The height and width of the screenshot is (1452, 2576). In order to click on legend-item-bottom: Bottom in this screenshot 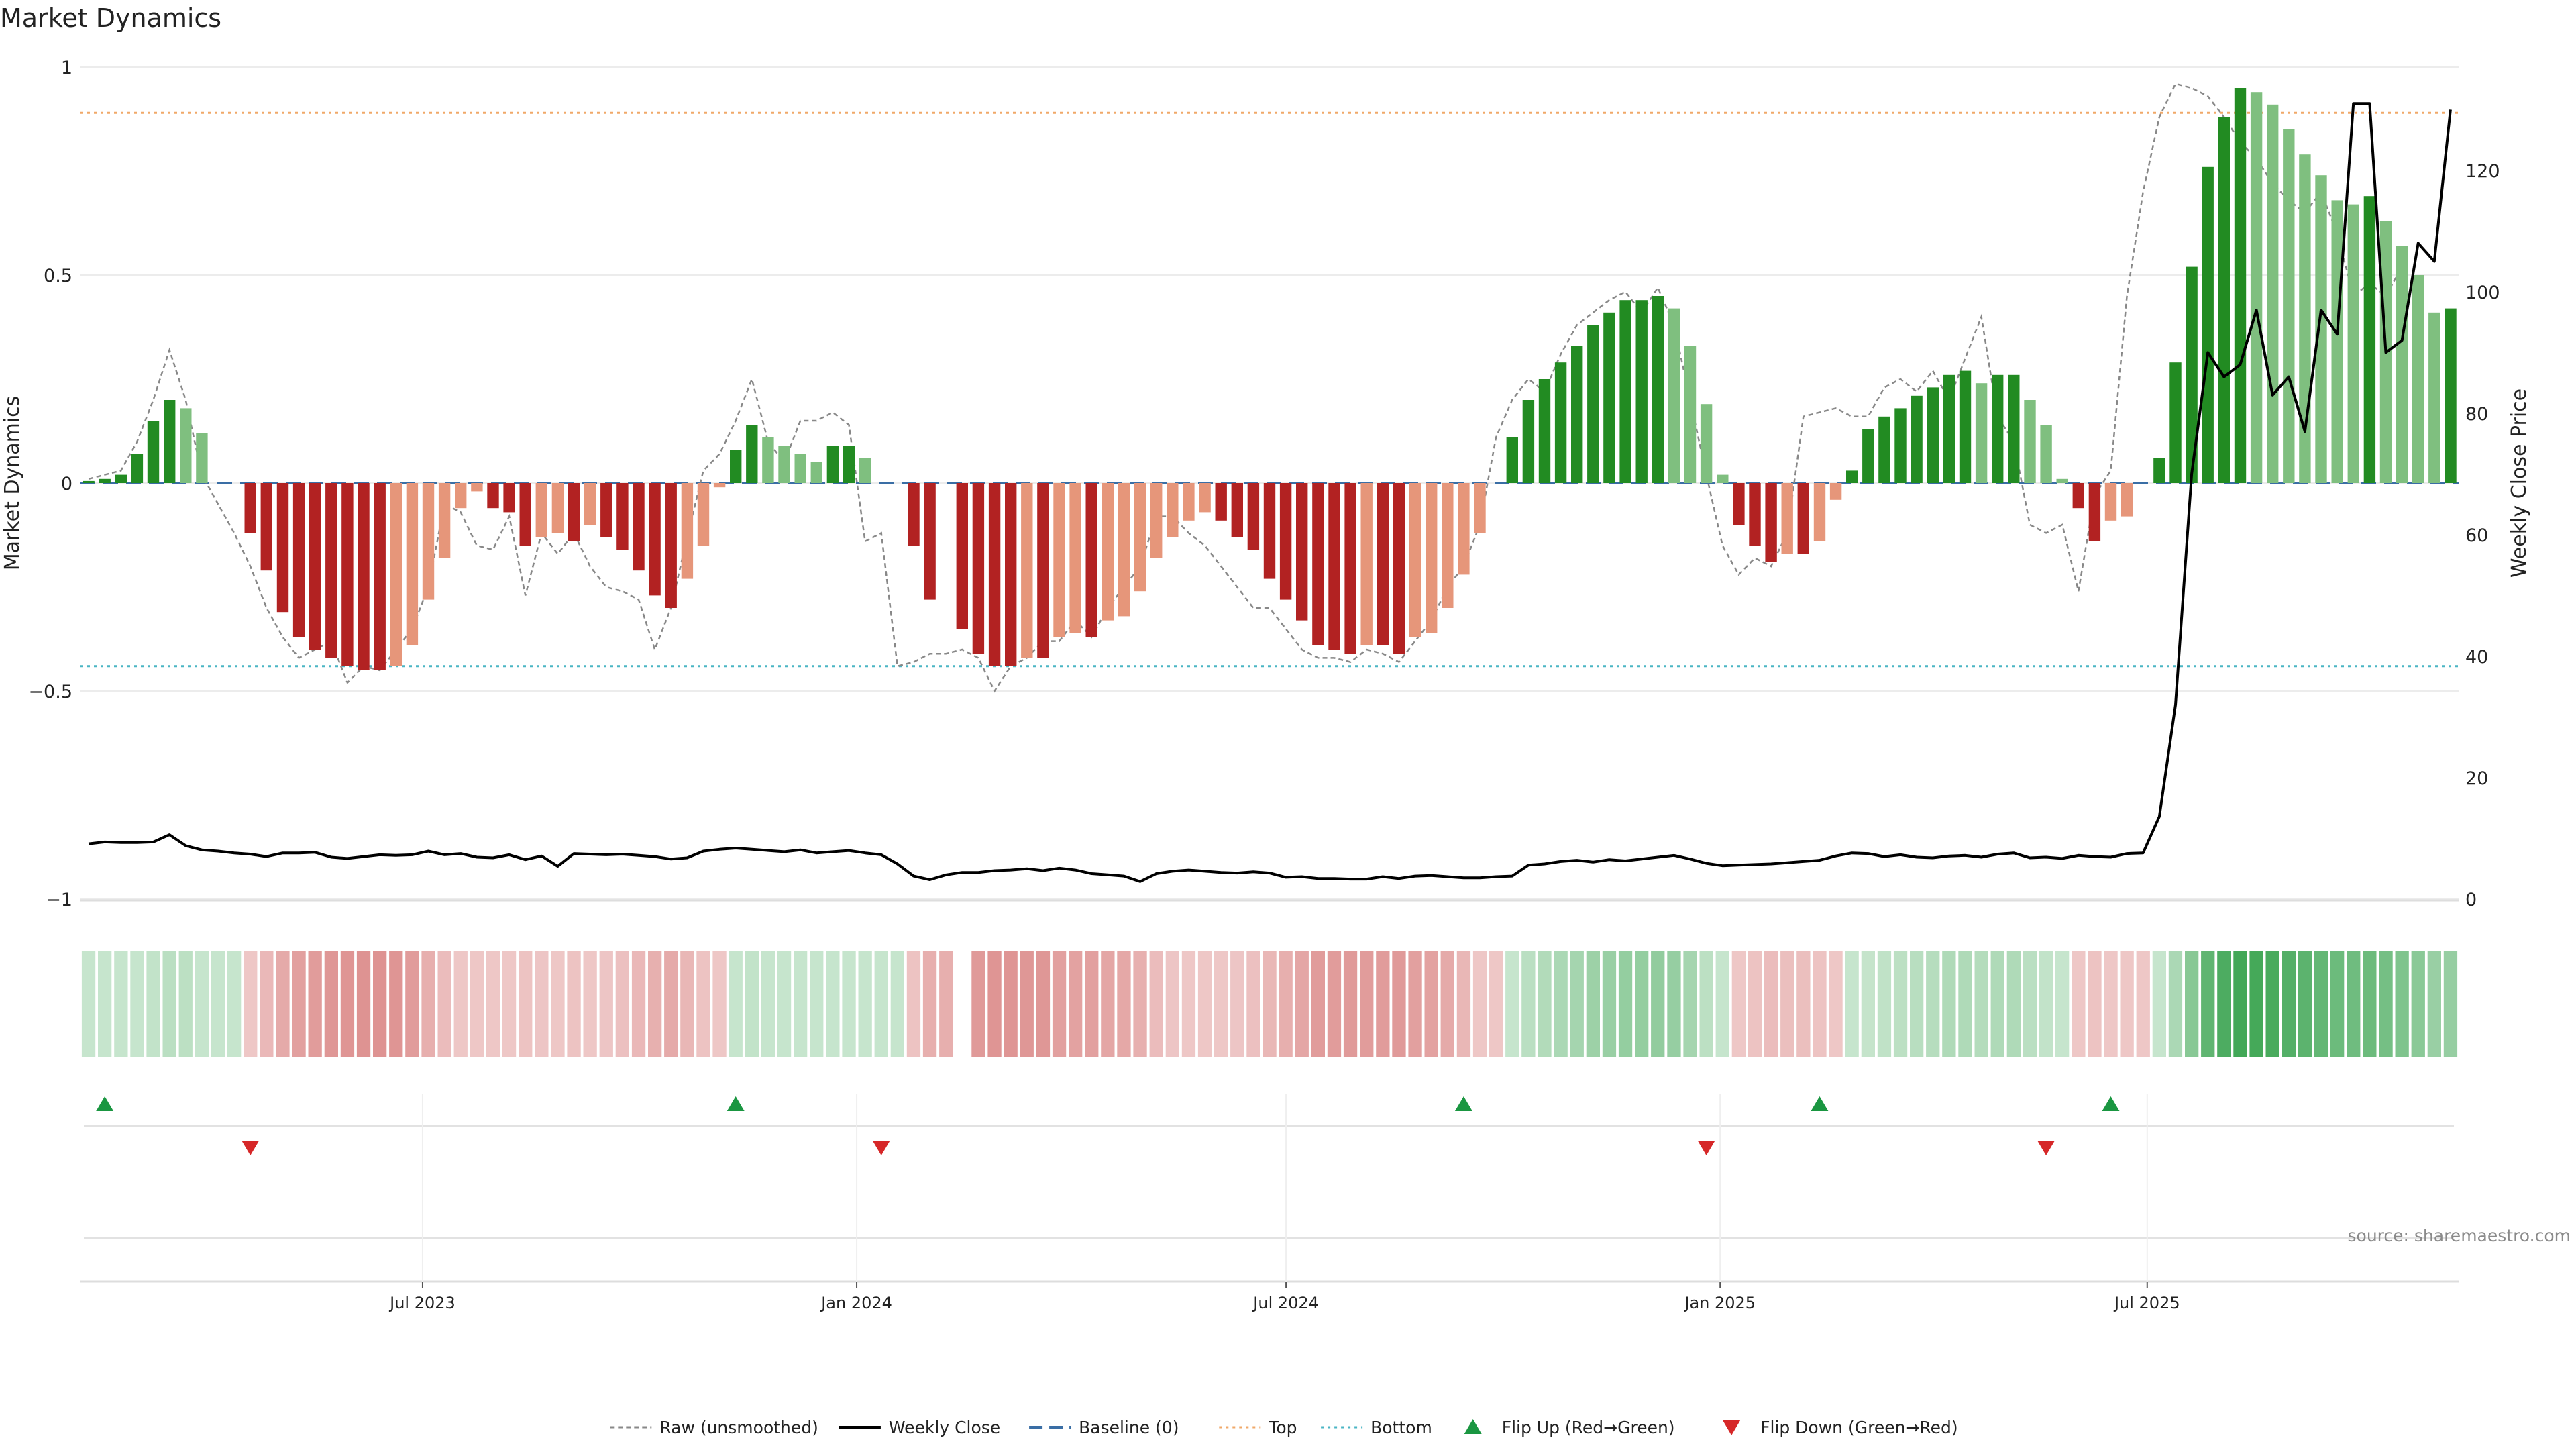, I will do `click(1376, 1427)`.